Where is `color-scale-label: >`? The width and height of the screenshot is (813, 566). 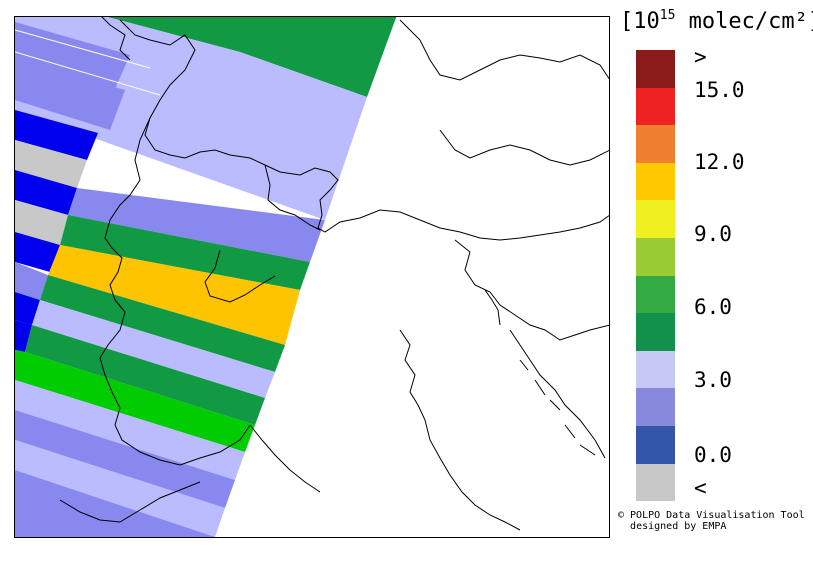
color-scale-label: > is located at coordinates (700, 57).